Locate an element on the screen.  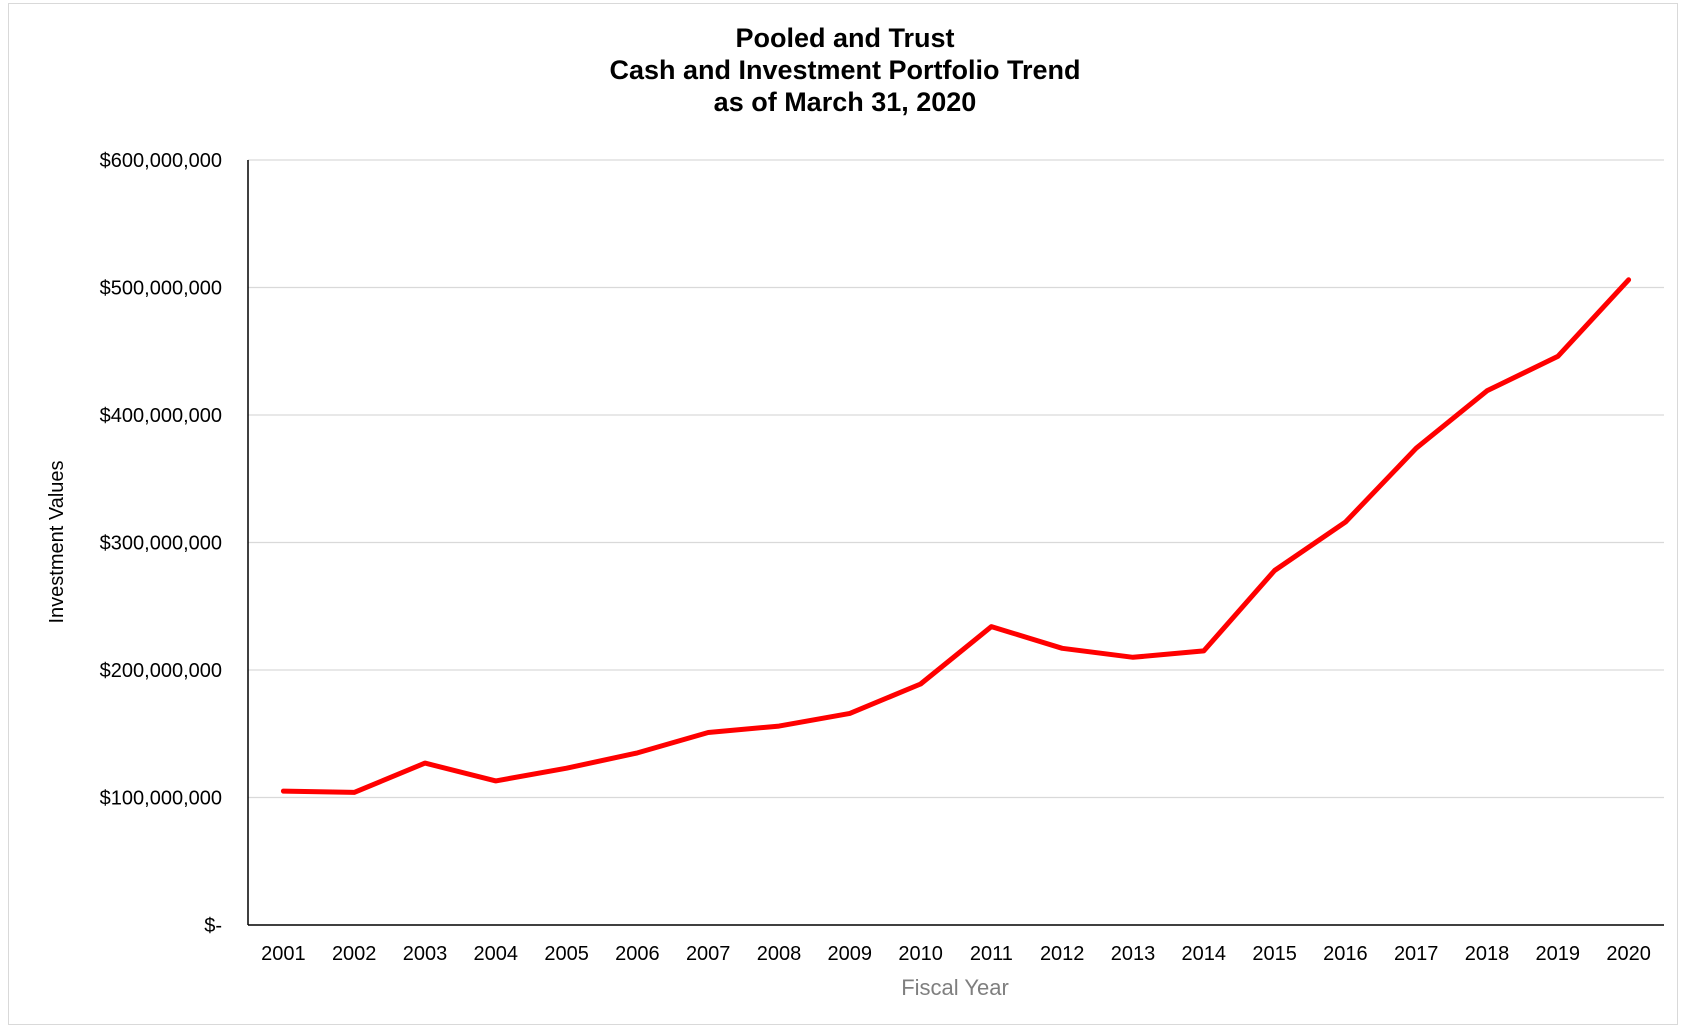
x-tick-label: 2005 is located at coordinates (566, 954).